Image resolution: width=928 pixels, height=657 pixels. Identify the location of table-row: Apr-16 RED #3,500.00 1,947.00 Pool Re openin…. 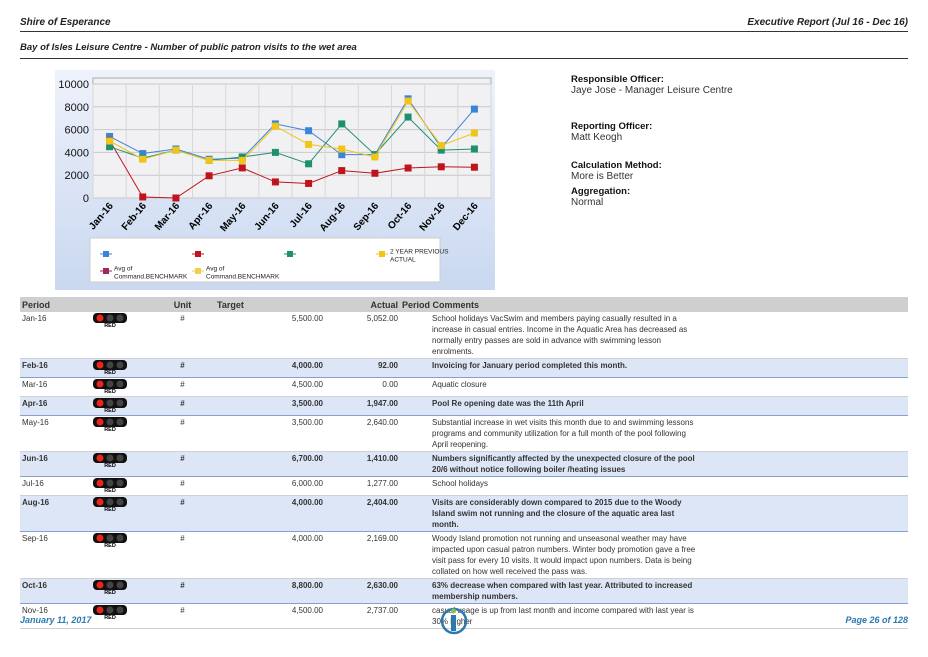
(464, 406).